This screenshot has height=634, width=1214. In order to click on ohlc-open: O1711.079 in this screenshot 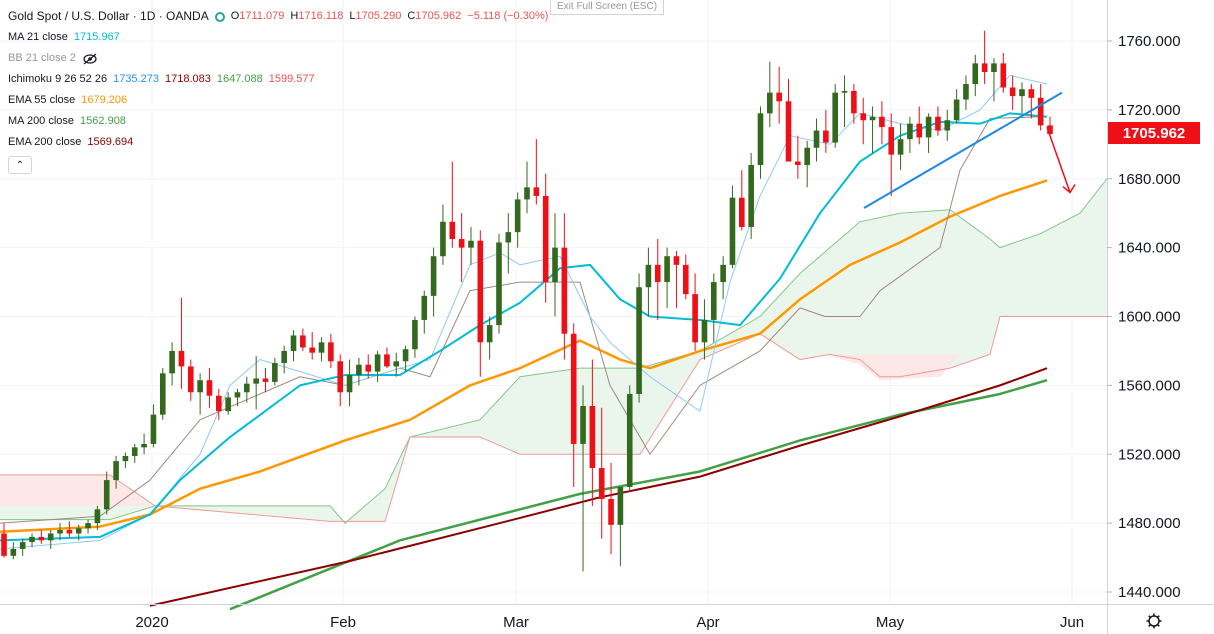, I will do `click(257, 16)`.